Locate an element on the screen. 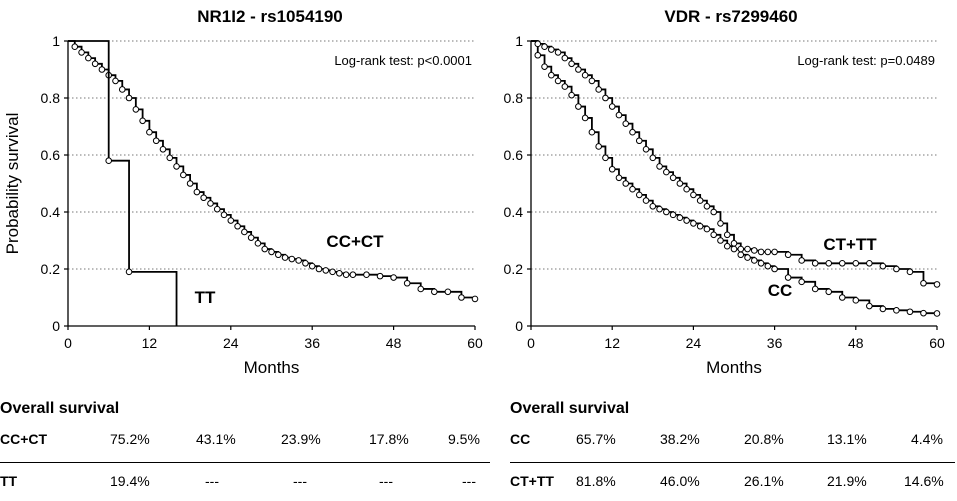 The width and height of the screenshot is (957, 501). y-axis-label: Probability survival is located at coordinates (12, 184).